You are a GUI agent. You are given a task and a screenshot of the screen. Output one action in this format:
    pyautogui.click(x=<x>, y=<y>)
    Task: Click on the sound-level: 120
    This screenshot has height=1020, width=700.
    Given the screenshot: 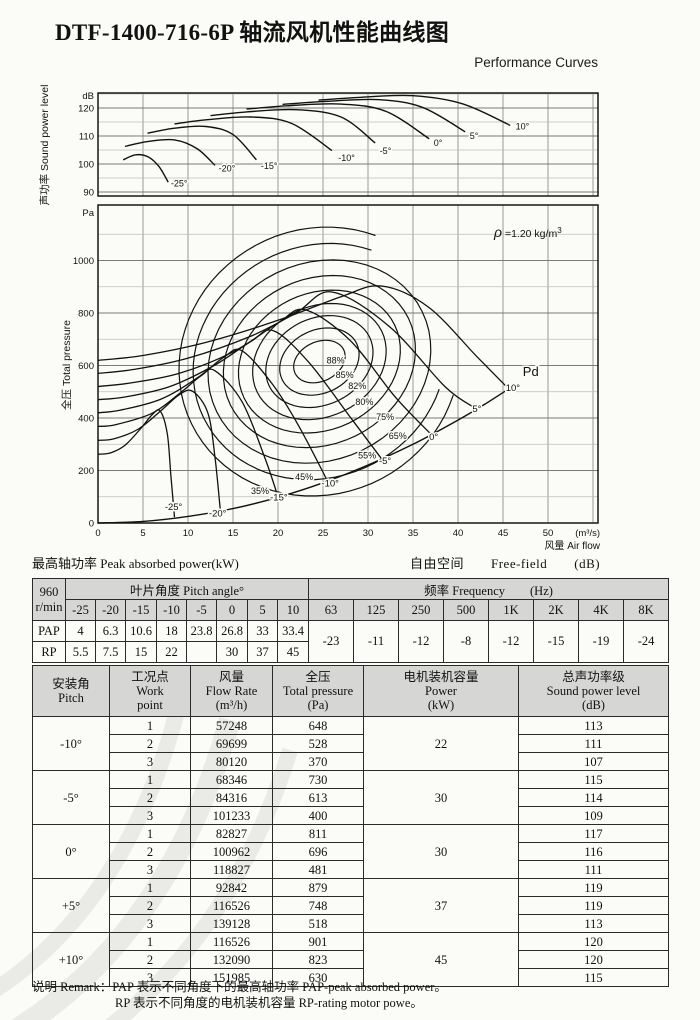 What is the action you would take?
    pyautogui.click(x=593, y=941)
    